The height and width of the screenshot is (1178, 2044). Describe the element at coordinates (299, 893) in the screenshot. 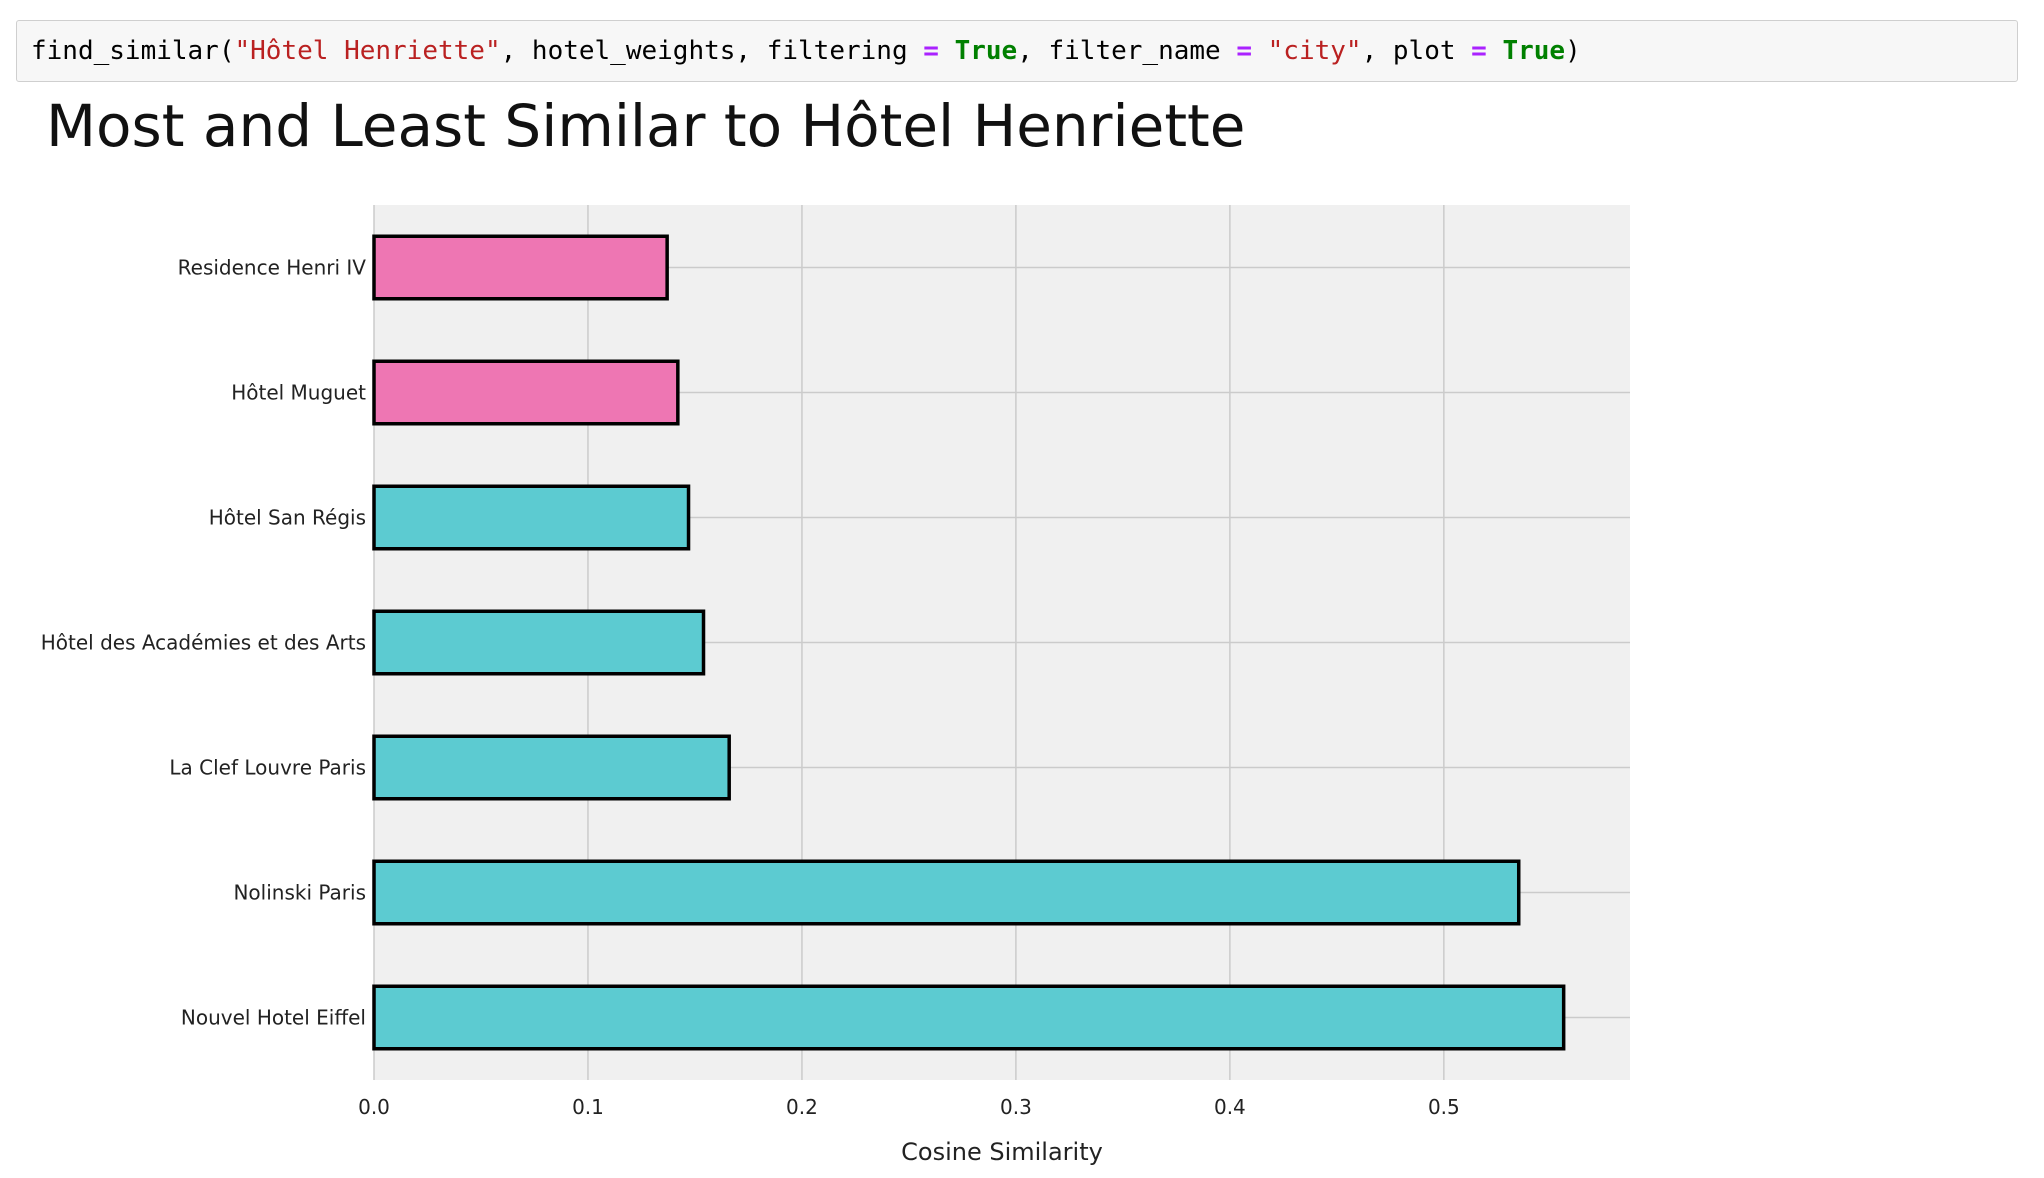

I see `y-tick-label: Nolinski Paris` at that location.